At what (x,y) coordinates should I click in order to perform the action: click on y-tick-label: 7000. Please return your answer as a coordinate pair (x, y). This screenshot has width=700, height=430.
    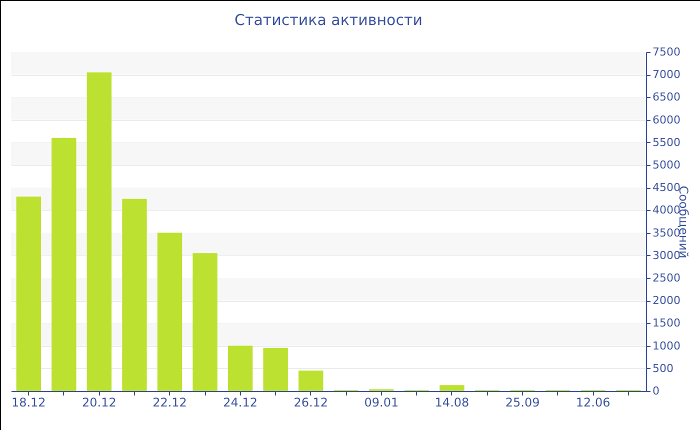
    Looking at the image, I should click on (666, 75).